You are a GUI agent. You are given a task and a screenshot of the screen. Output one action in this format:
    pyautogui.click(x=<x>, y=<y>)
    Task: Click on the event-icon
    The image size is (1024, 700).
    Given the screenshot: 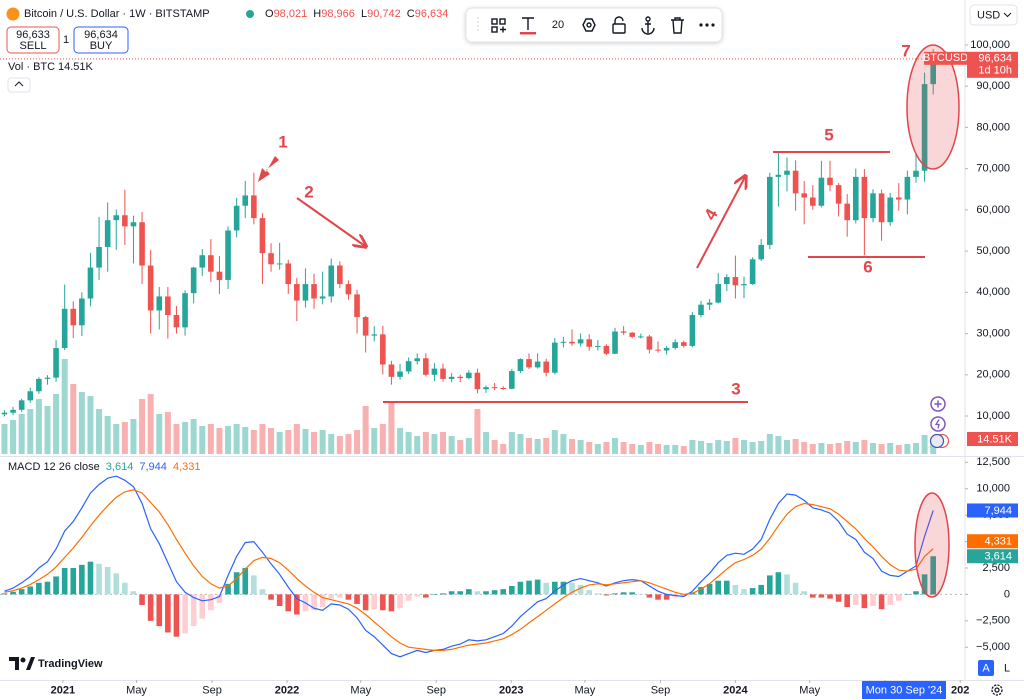 What is the action you would take?
    pyautogui.click(x=937, y=441)
    